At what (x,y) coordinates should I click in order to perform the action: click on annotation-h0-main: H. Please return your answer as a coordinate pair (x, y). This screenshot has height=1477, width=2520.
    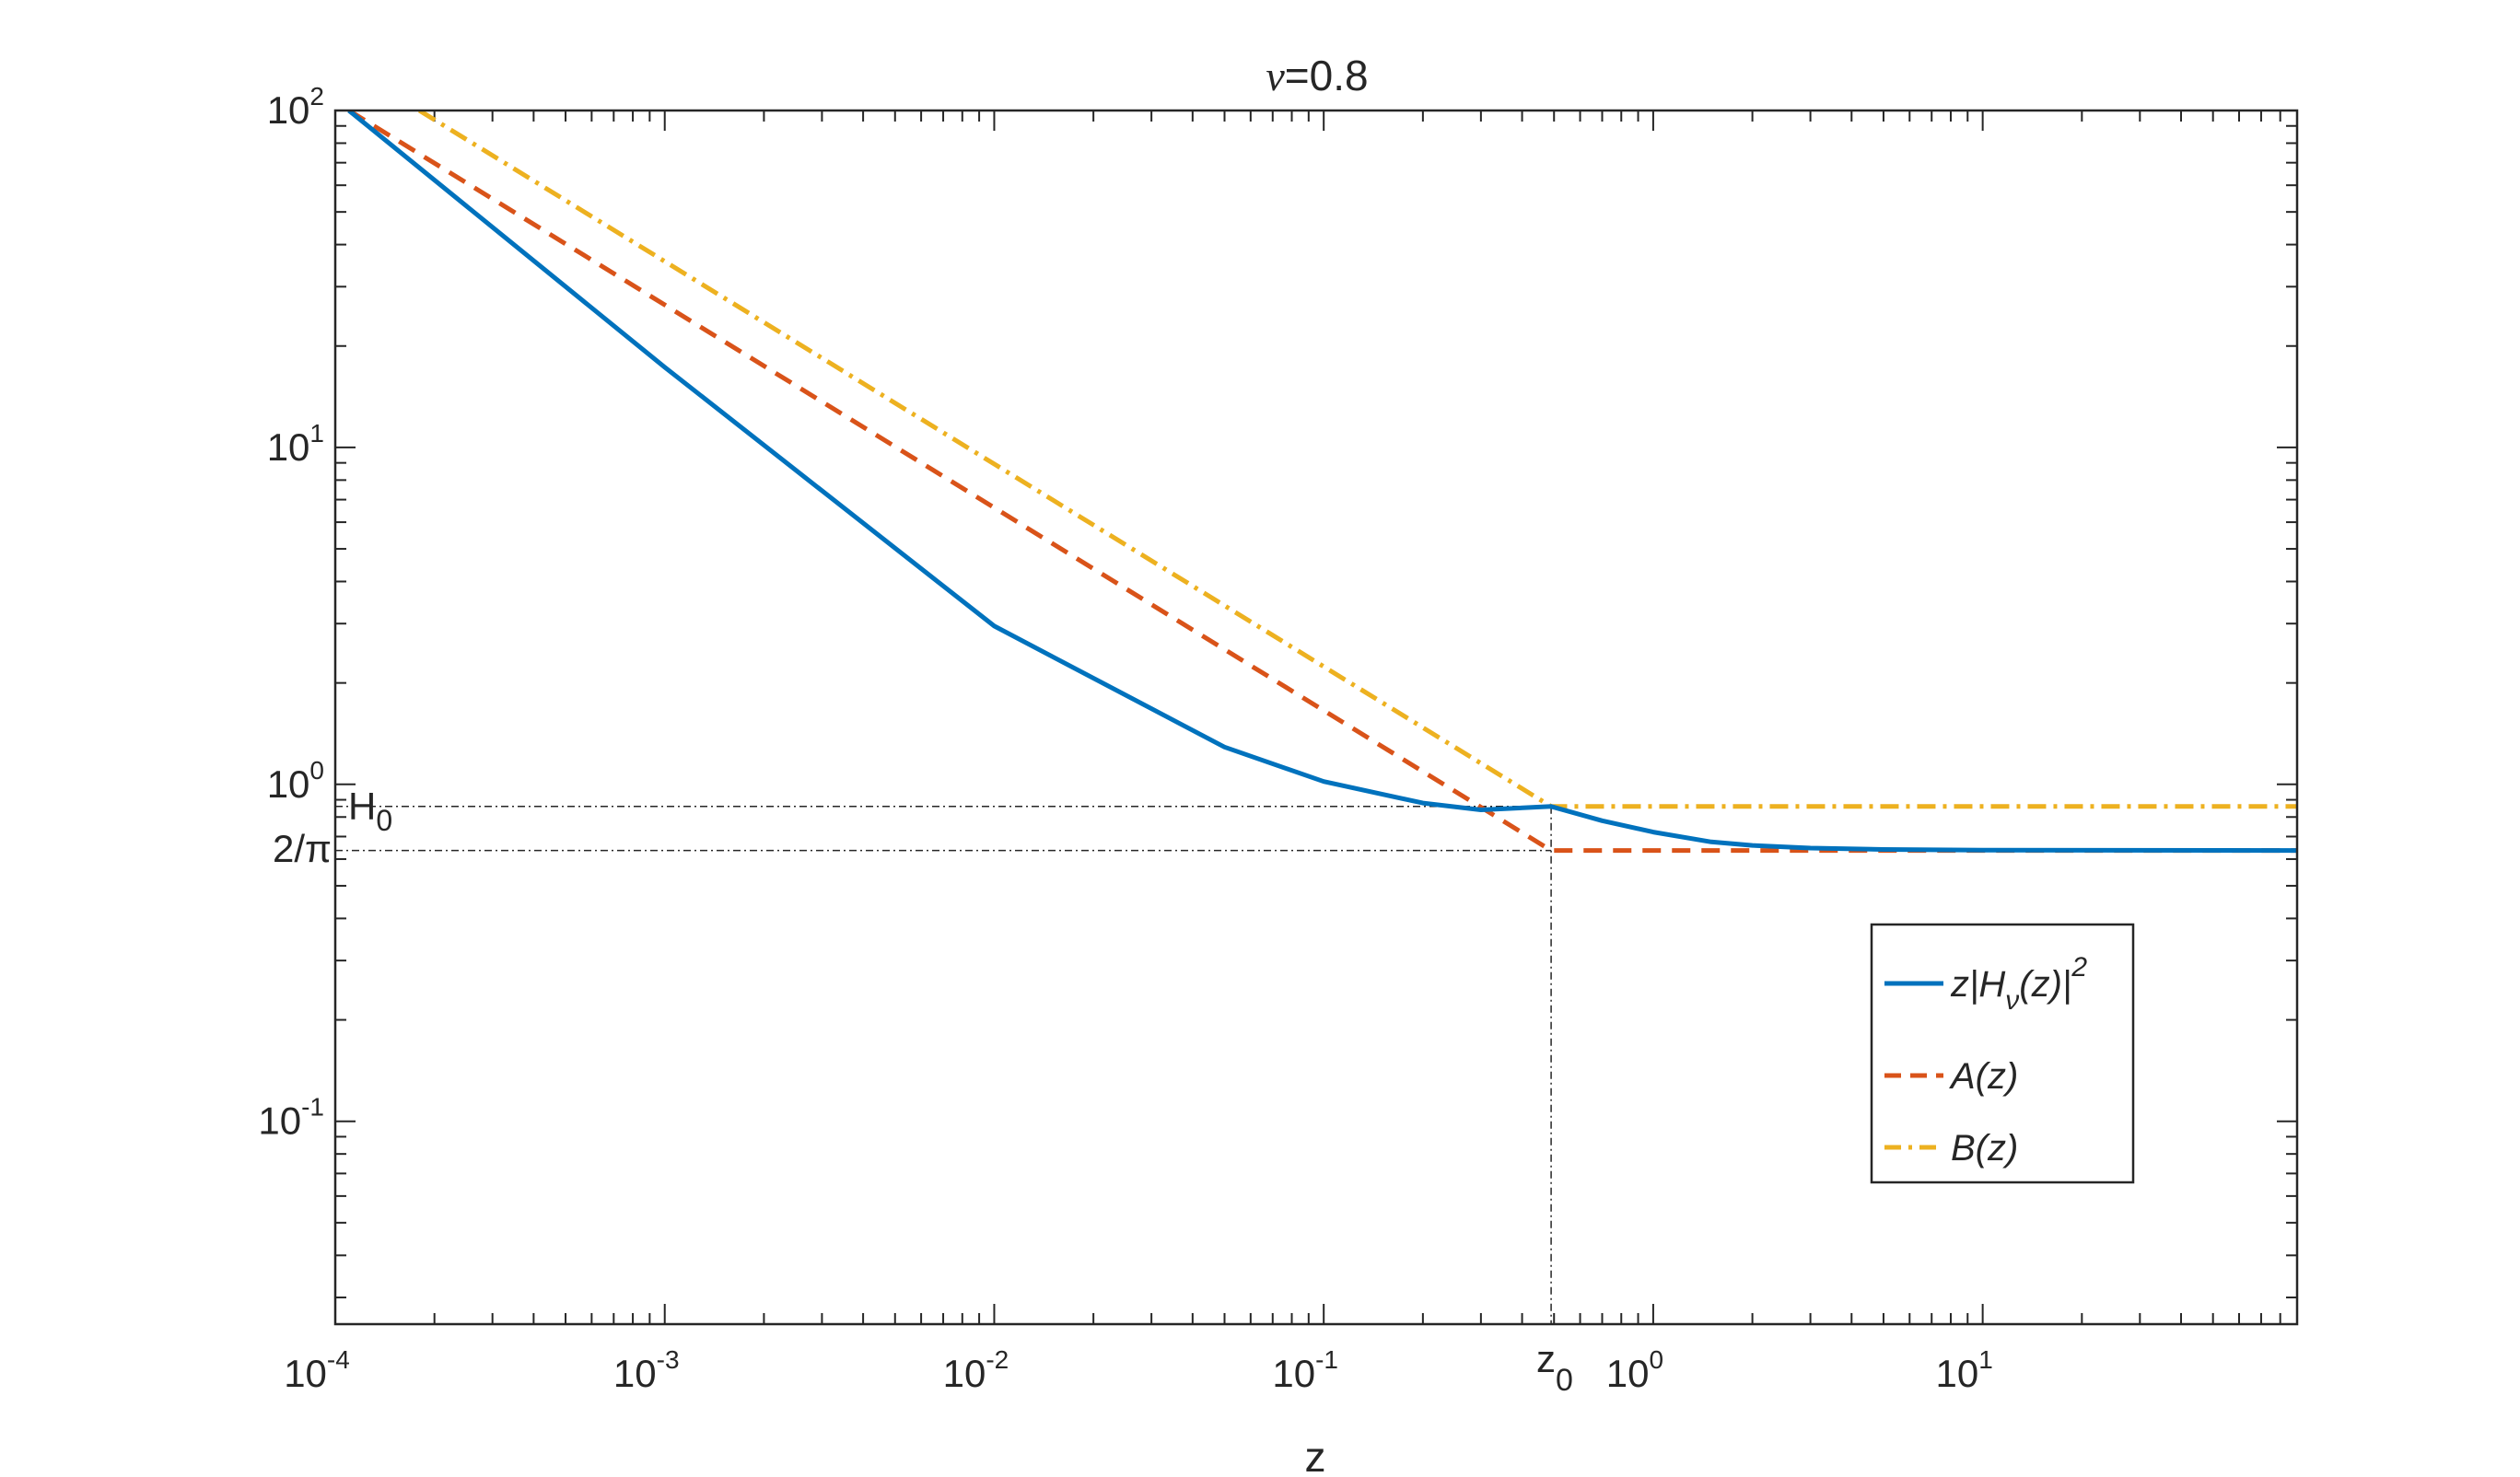
    Looking at the image, I should click on (362, 806).